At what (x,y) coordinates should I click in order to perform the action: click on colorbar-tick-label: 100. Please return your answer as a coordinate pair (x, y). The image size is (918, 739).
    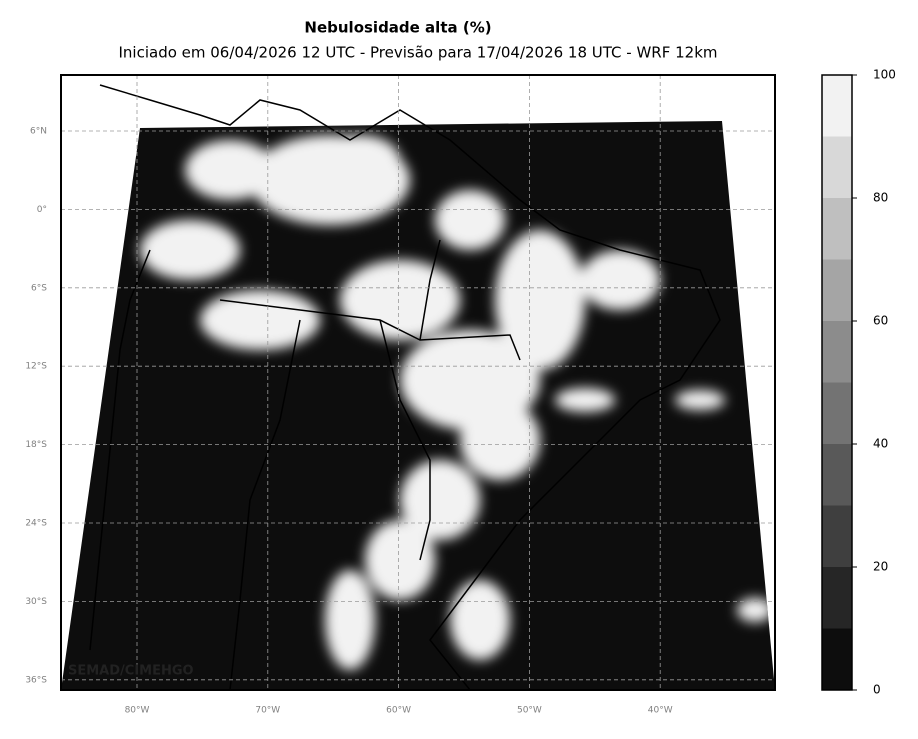
    Looking at the image, I should click on (884, 75).